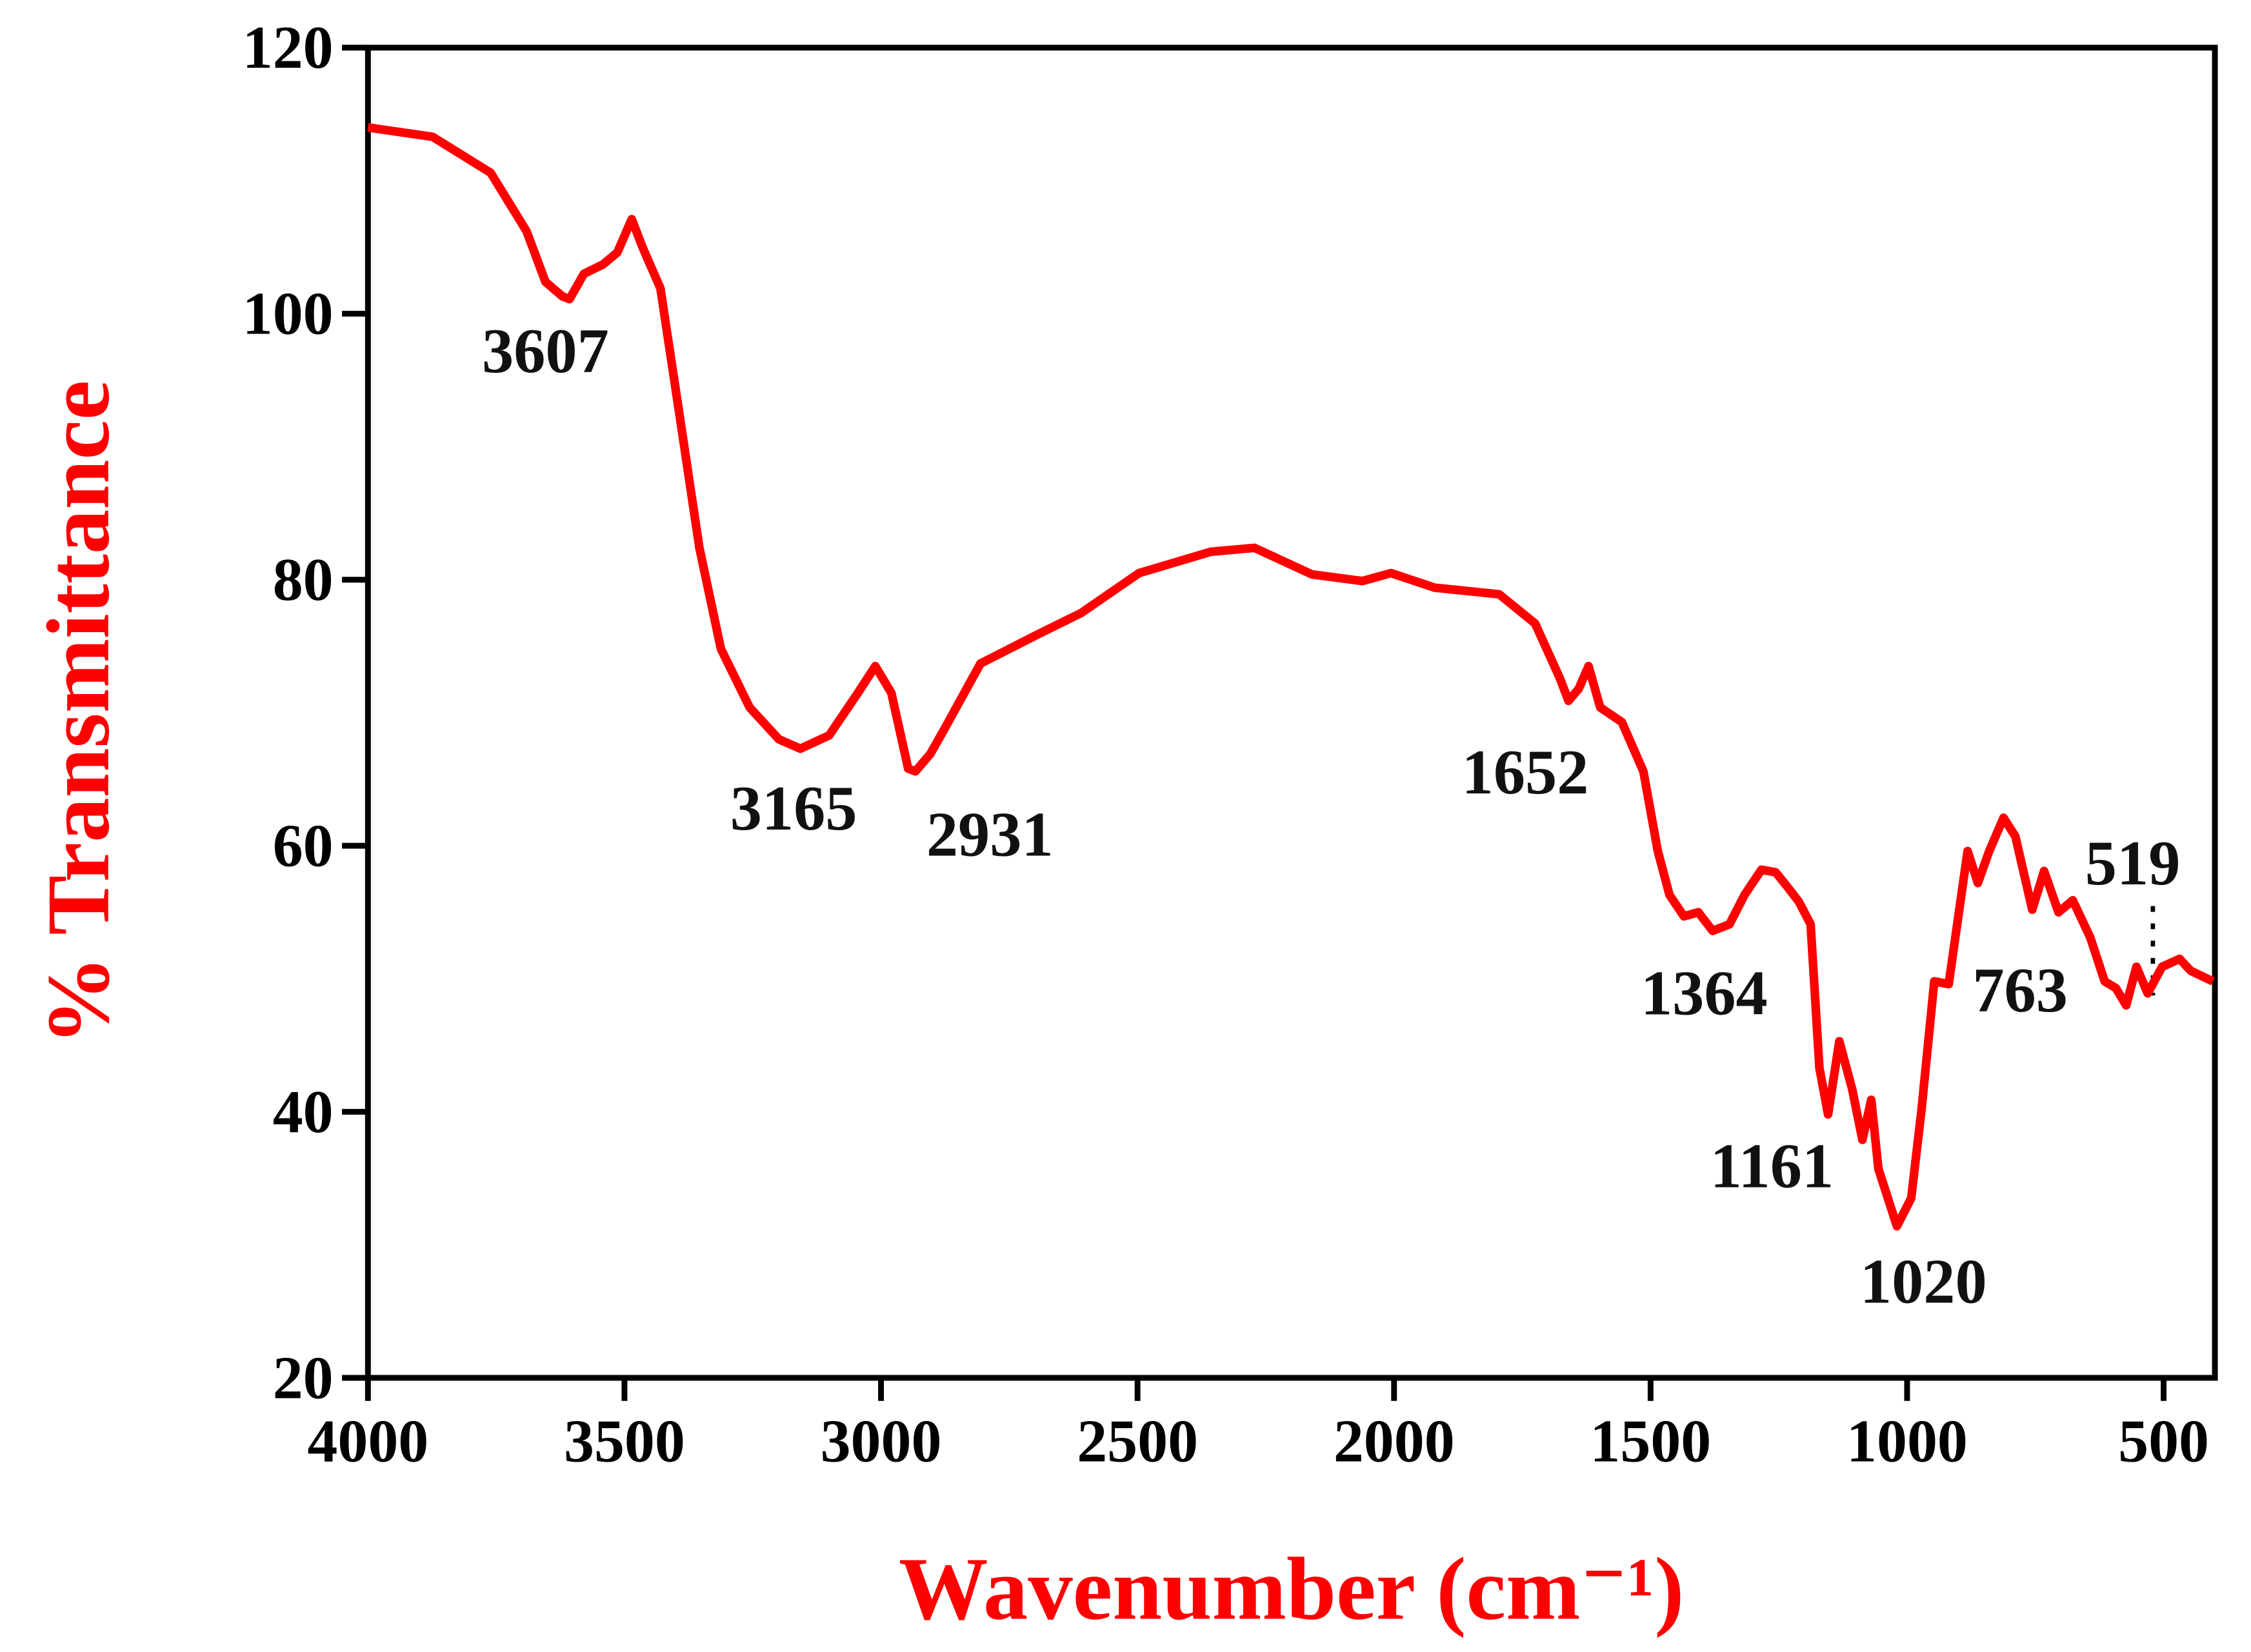  I want to click on y-tick-label: 20, so click(303, 1377).